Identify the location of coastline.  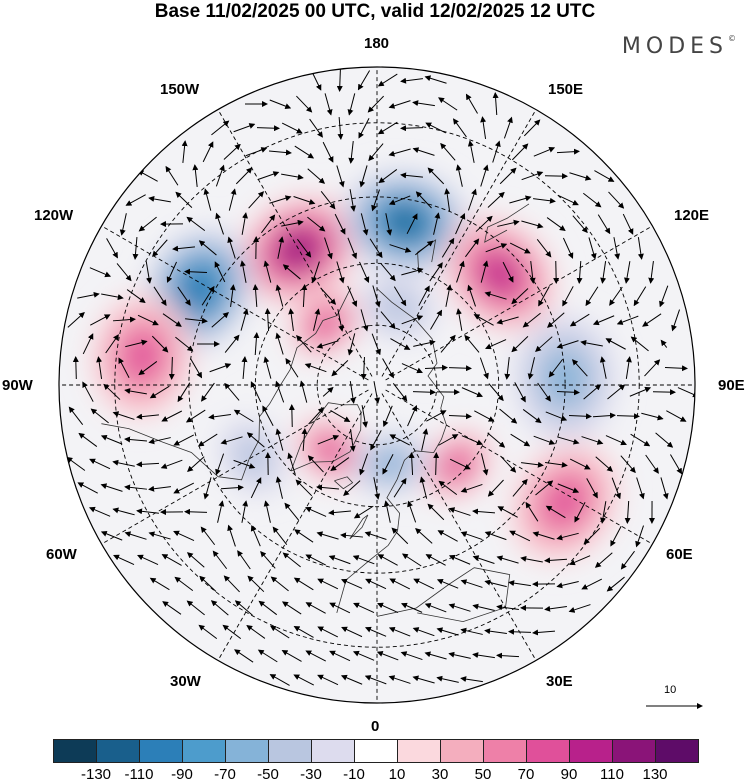
(359, 527).